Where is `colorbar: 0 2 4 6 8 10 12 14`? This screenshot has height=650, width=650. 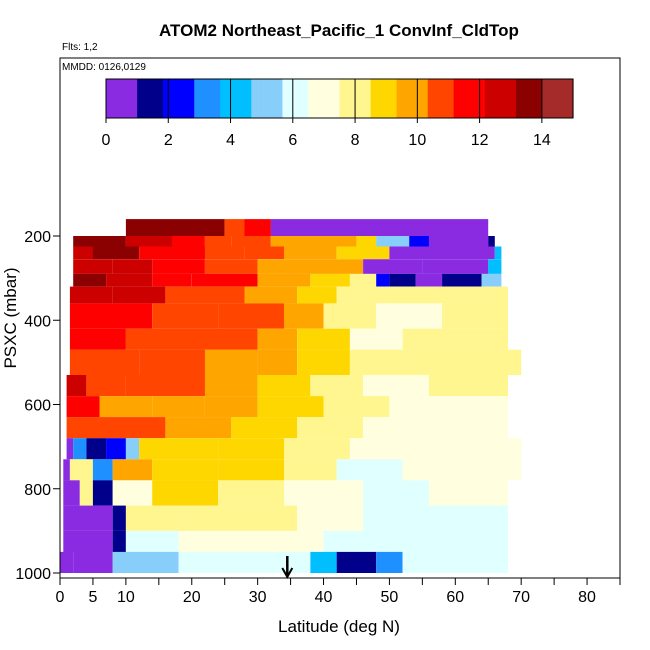 colorbar: 0 2 4 6 8 10 12 14 is located at coordinates (338, 113).